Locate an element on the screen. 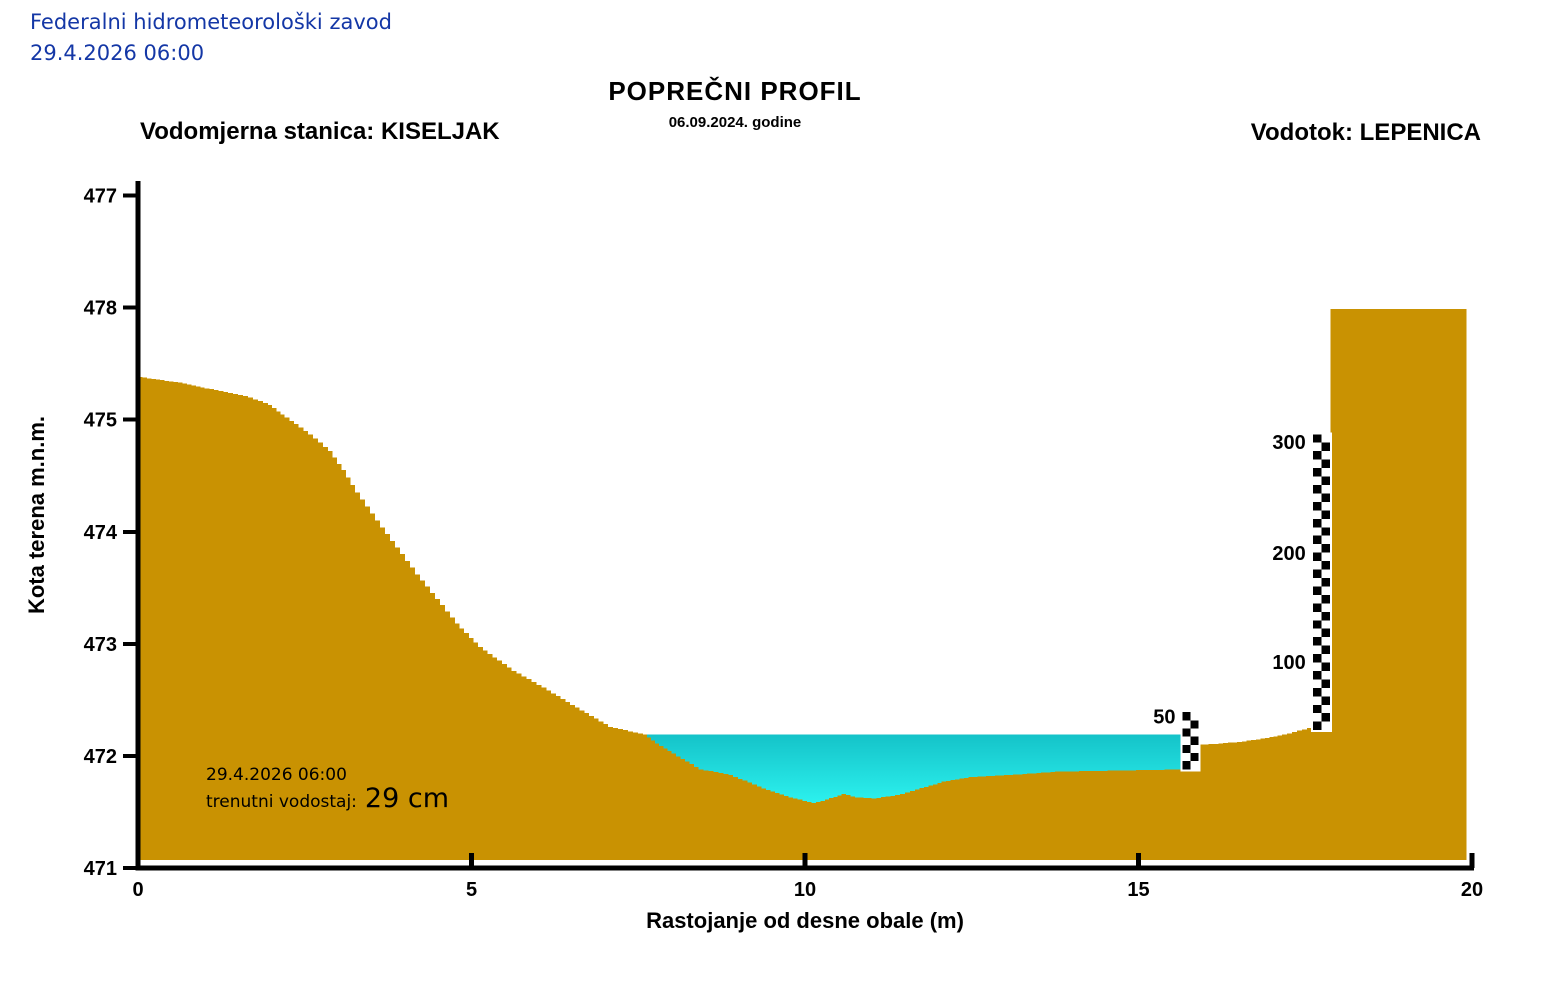 The width and height of the screenshot is (1550, 1000). water-level-annotation: 29.4.2026 06:00 trenutni vodostaj: 29 cm is located at coordinates (327, 790).